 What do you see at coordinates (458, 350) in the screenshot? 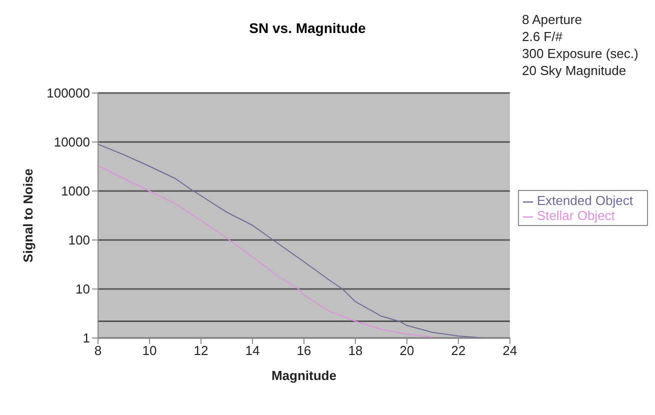
I see `x-tick-label: 22` at bounding box center [458, 350].